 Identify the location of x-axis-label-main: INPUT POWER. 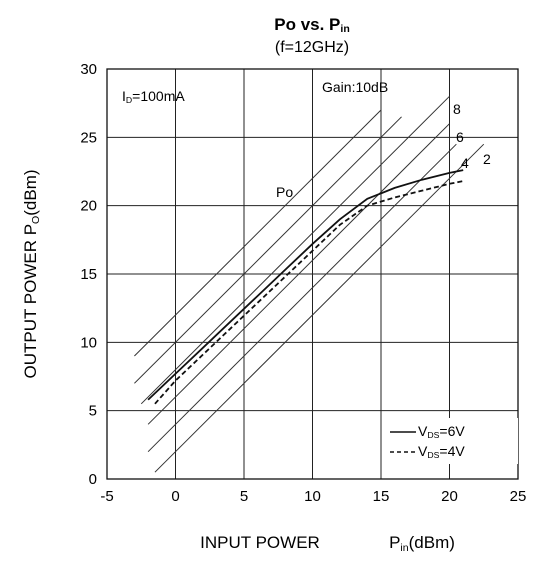
(260, 542).